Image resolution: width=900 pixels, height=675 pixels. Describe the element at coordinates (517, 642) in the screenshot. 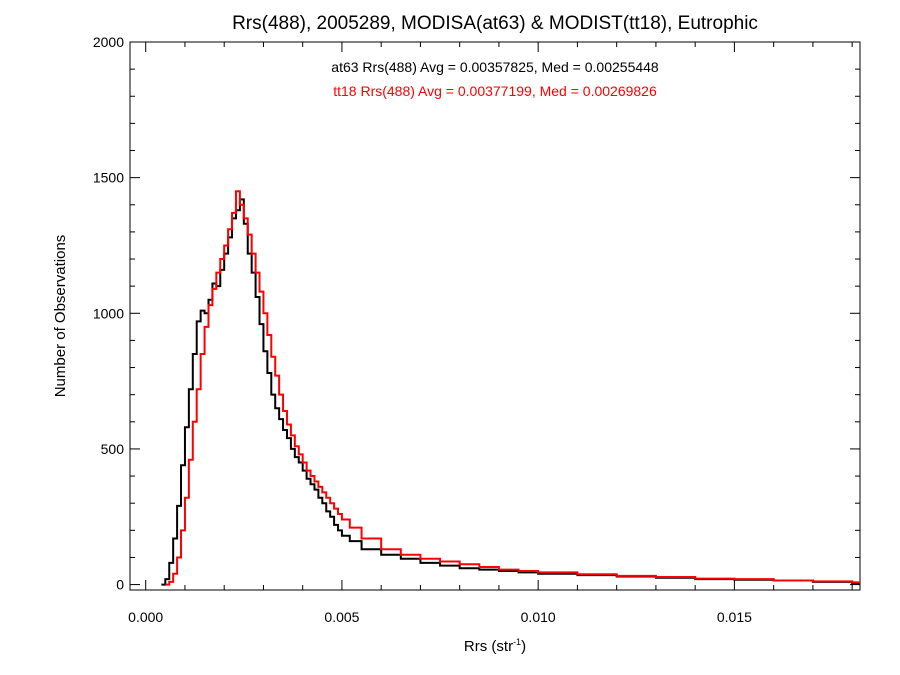

I see `x-axis-title-superscript: -1` at that location.